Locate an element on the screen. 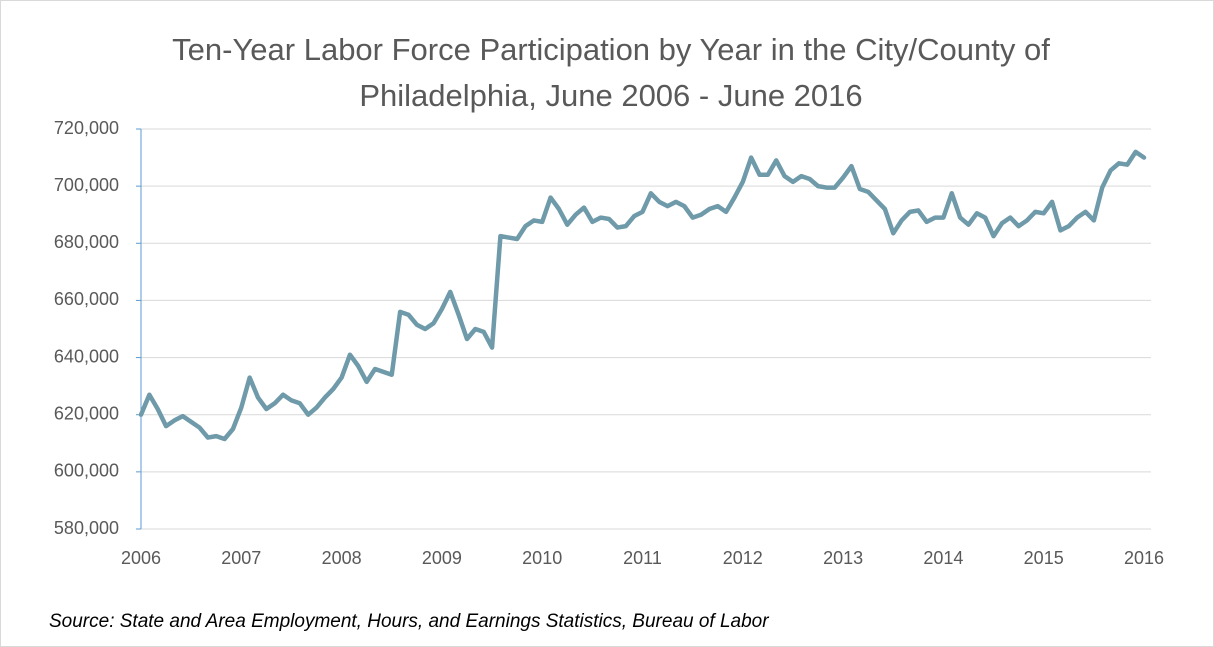 This screenshot has height=647, width=1214. y-tick-label: 700,000 is located at coordinates (86, 185).